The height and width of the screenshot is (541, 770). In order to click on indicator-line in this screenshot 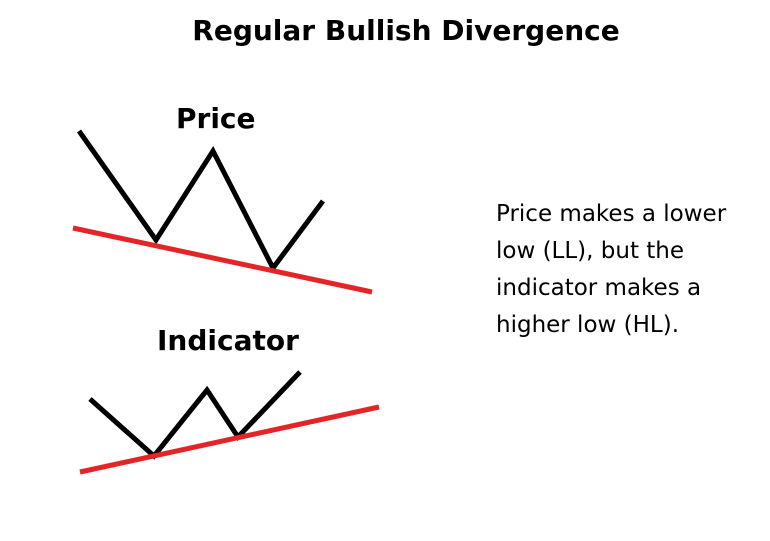, I will do `click(195, 415)`.